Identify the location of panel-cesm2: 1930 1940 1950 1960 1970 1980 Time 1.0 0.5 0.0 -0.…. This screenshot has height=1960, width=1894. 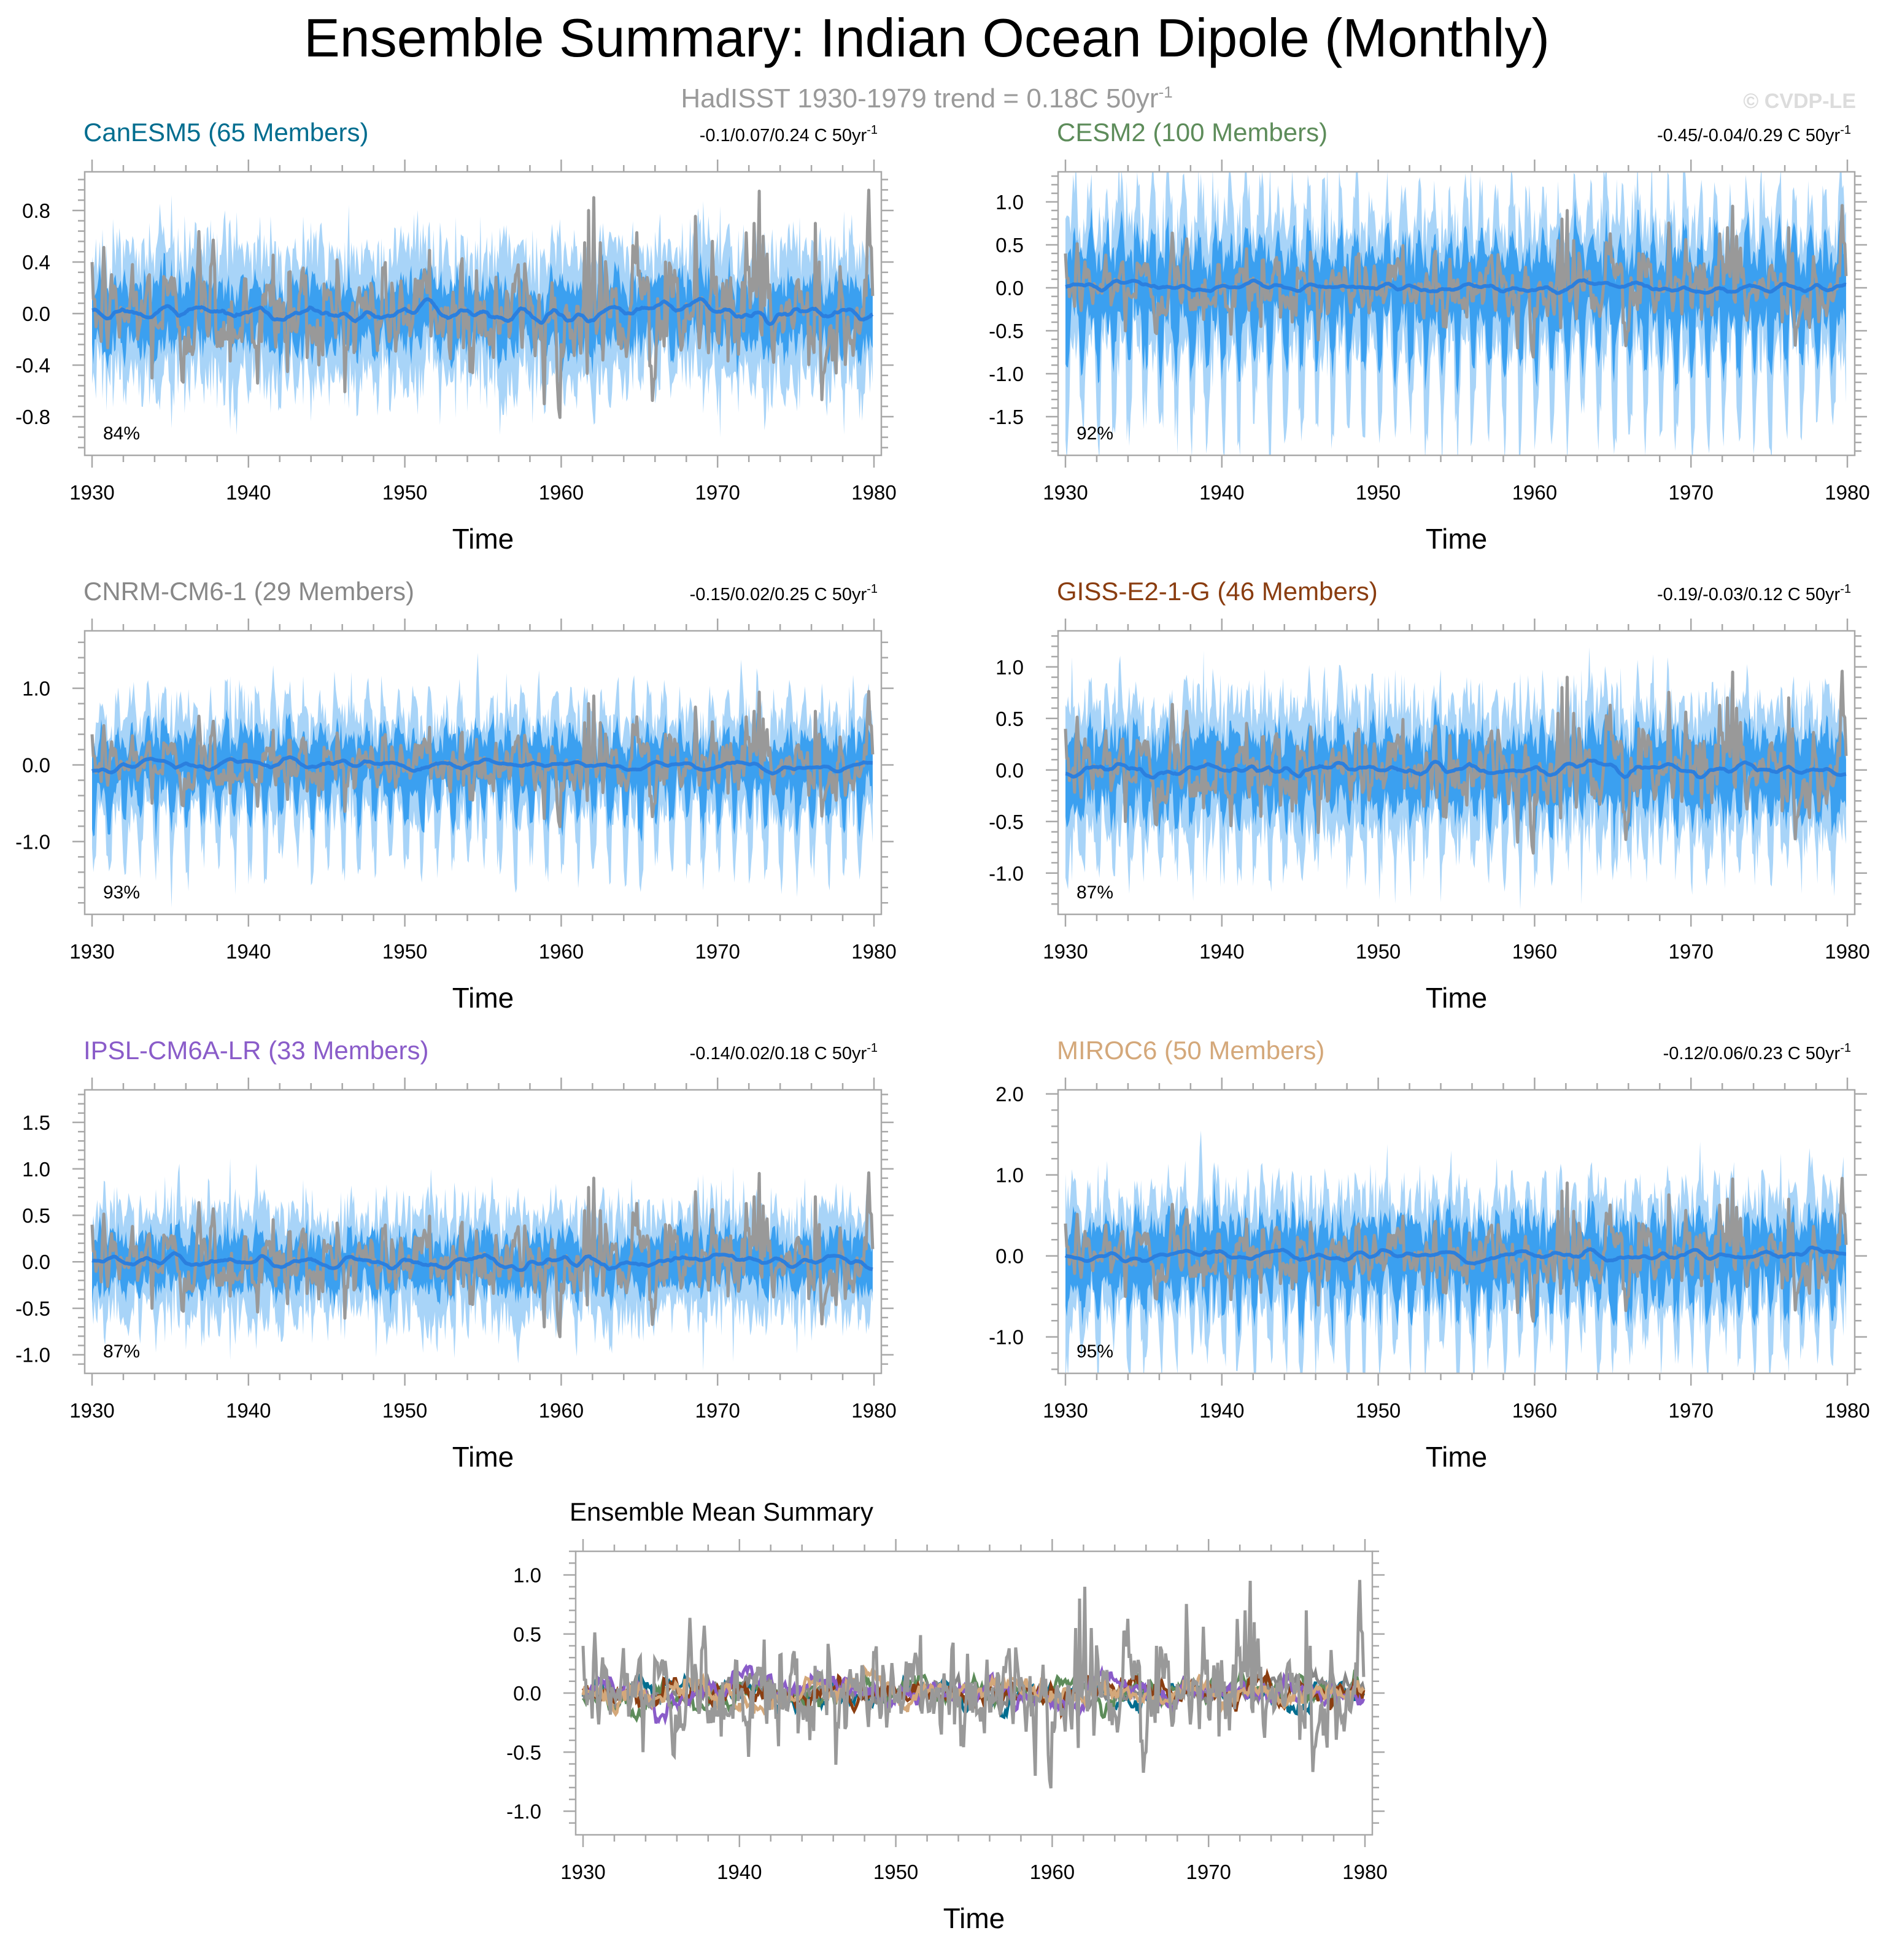
(1429, 336).